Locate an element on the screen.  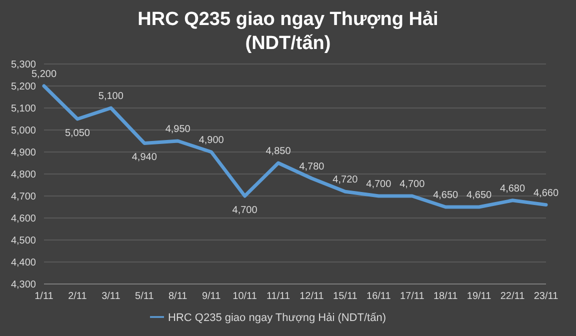
y-tick-label: 5,100 is located at coordinates (23, 109).